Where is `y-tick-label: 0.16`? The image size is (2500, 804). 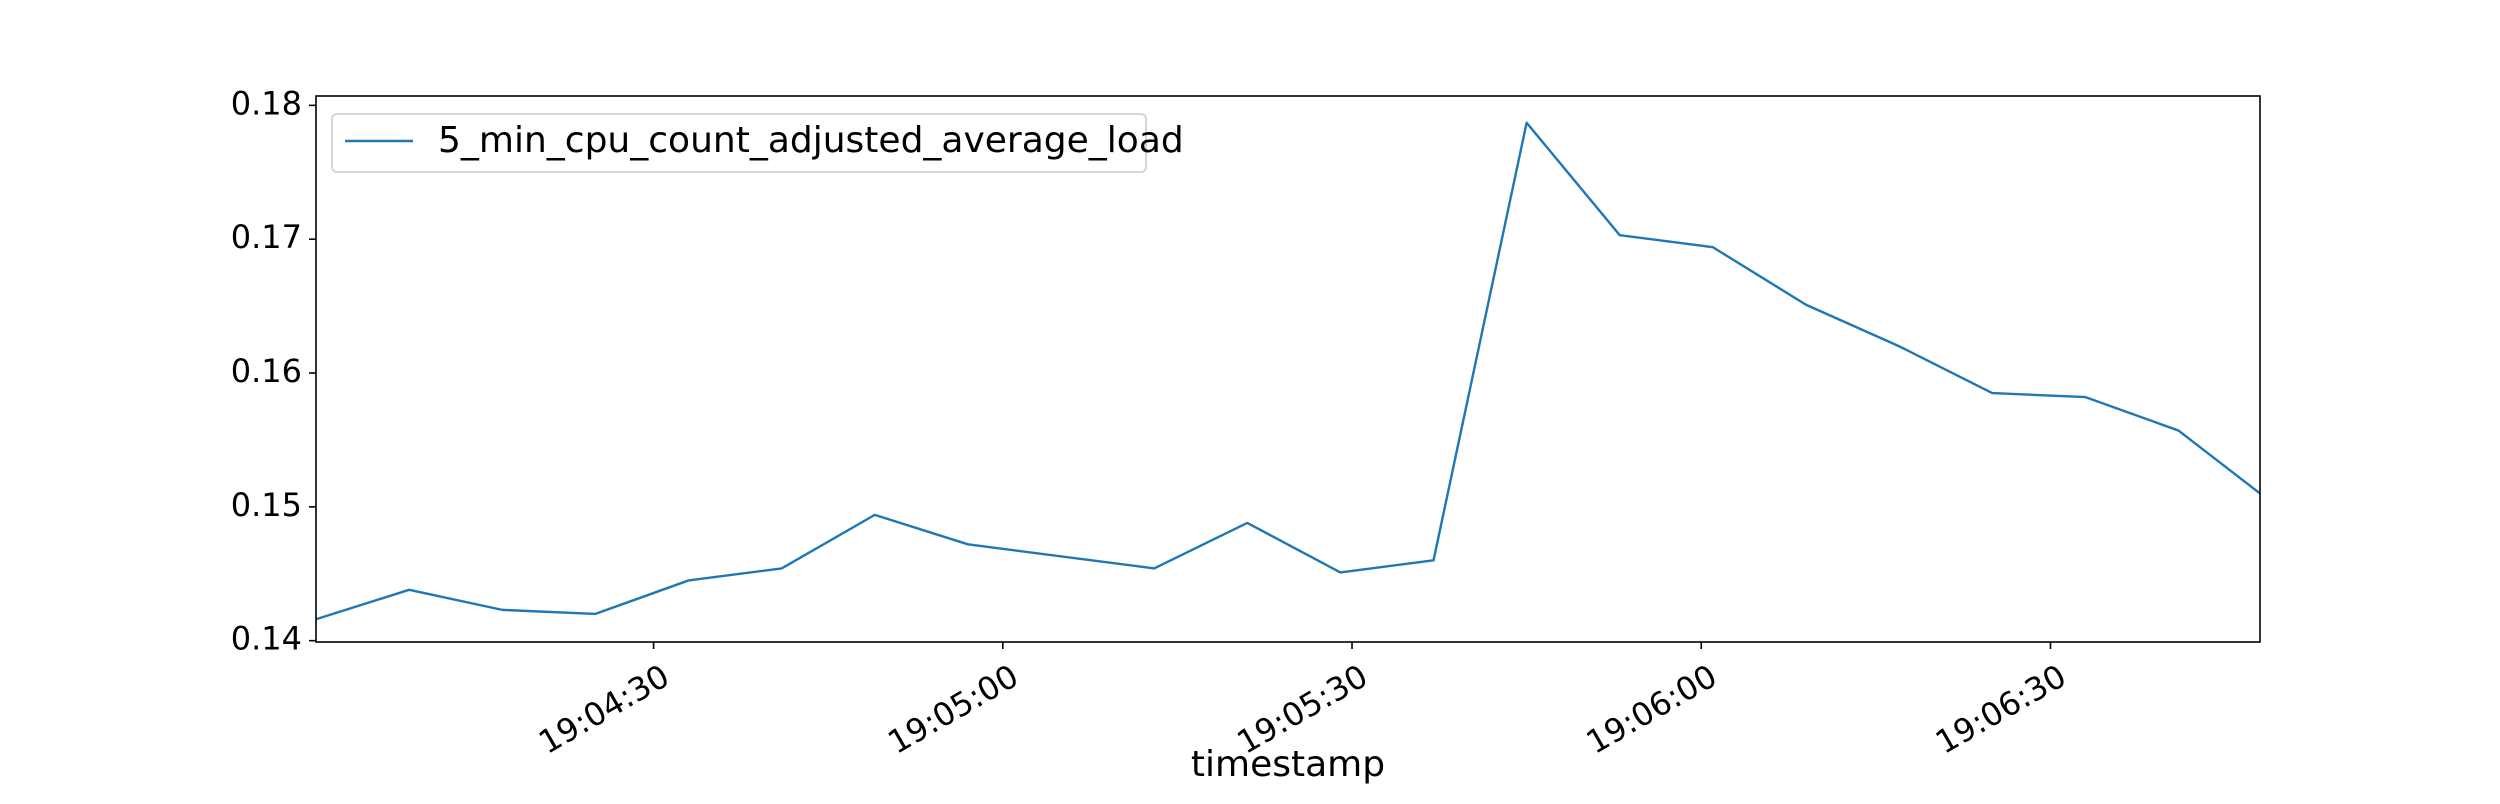
y-tick-label: 0.16 is located at coordinates (266, 371).